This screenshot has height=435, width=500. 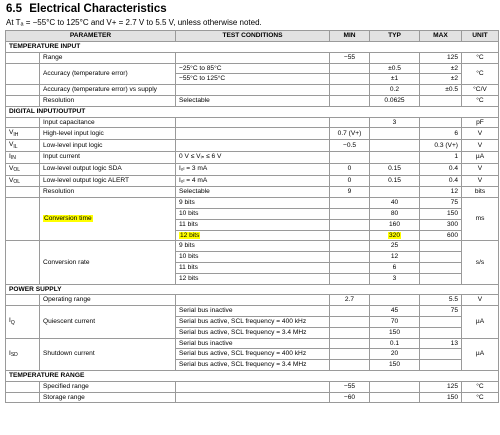 What do you see at coordinates (22, 354) in the screenshot?
I see `symbol-cell: ISD` at bounding box center [22, 354].